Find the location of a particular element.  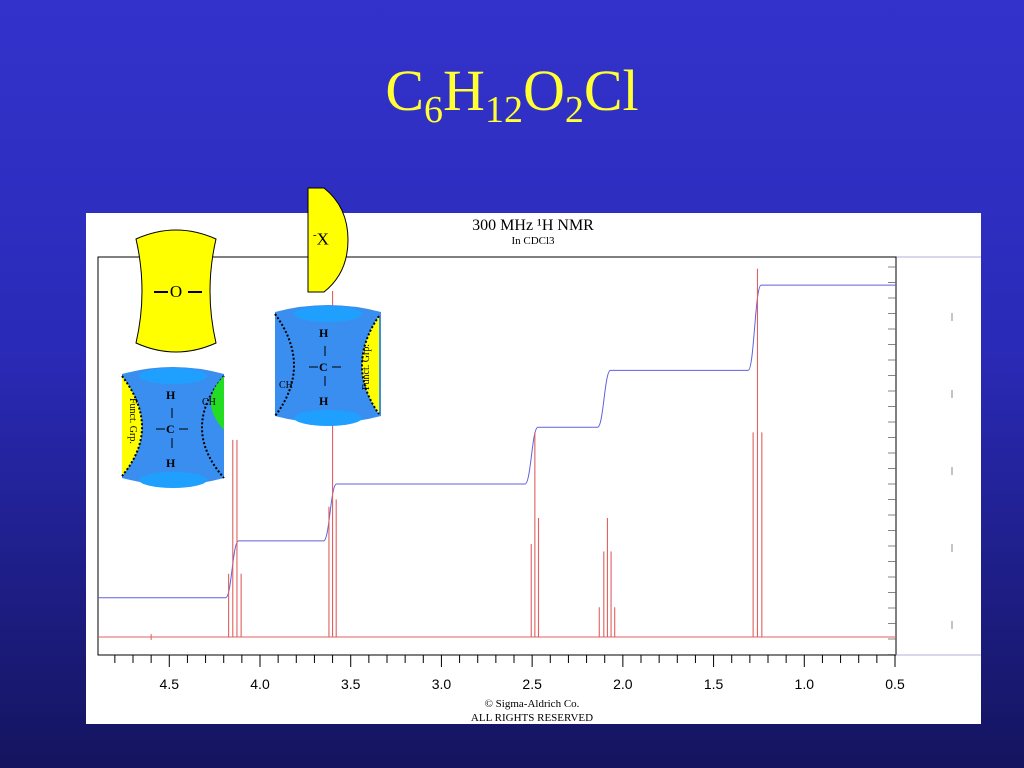

halide-callout: -X is located at coordinates (328, 240).